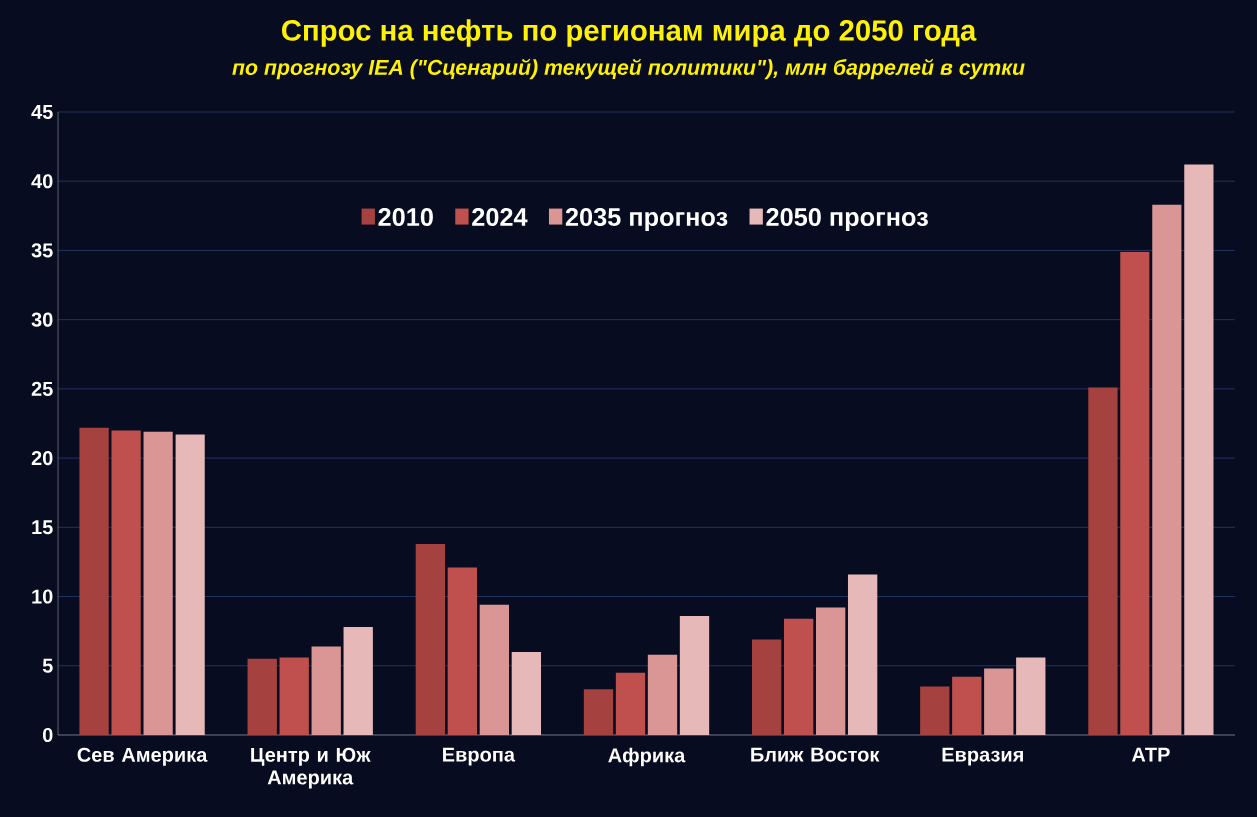 The width and height of the screenshot is (1257, 817). I want to click on x-tick-label: Сев Америка, so click(142, 756).